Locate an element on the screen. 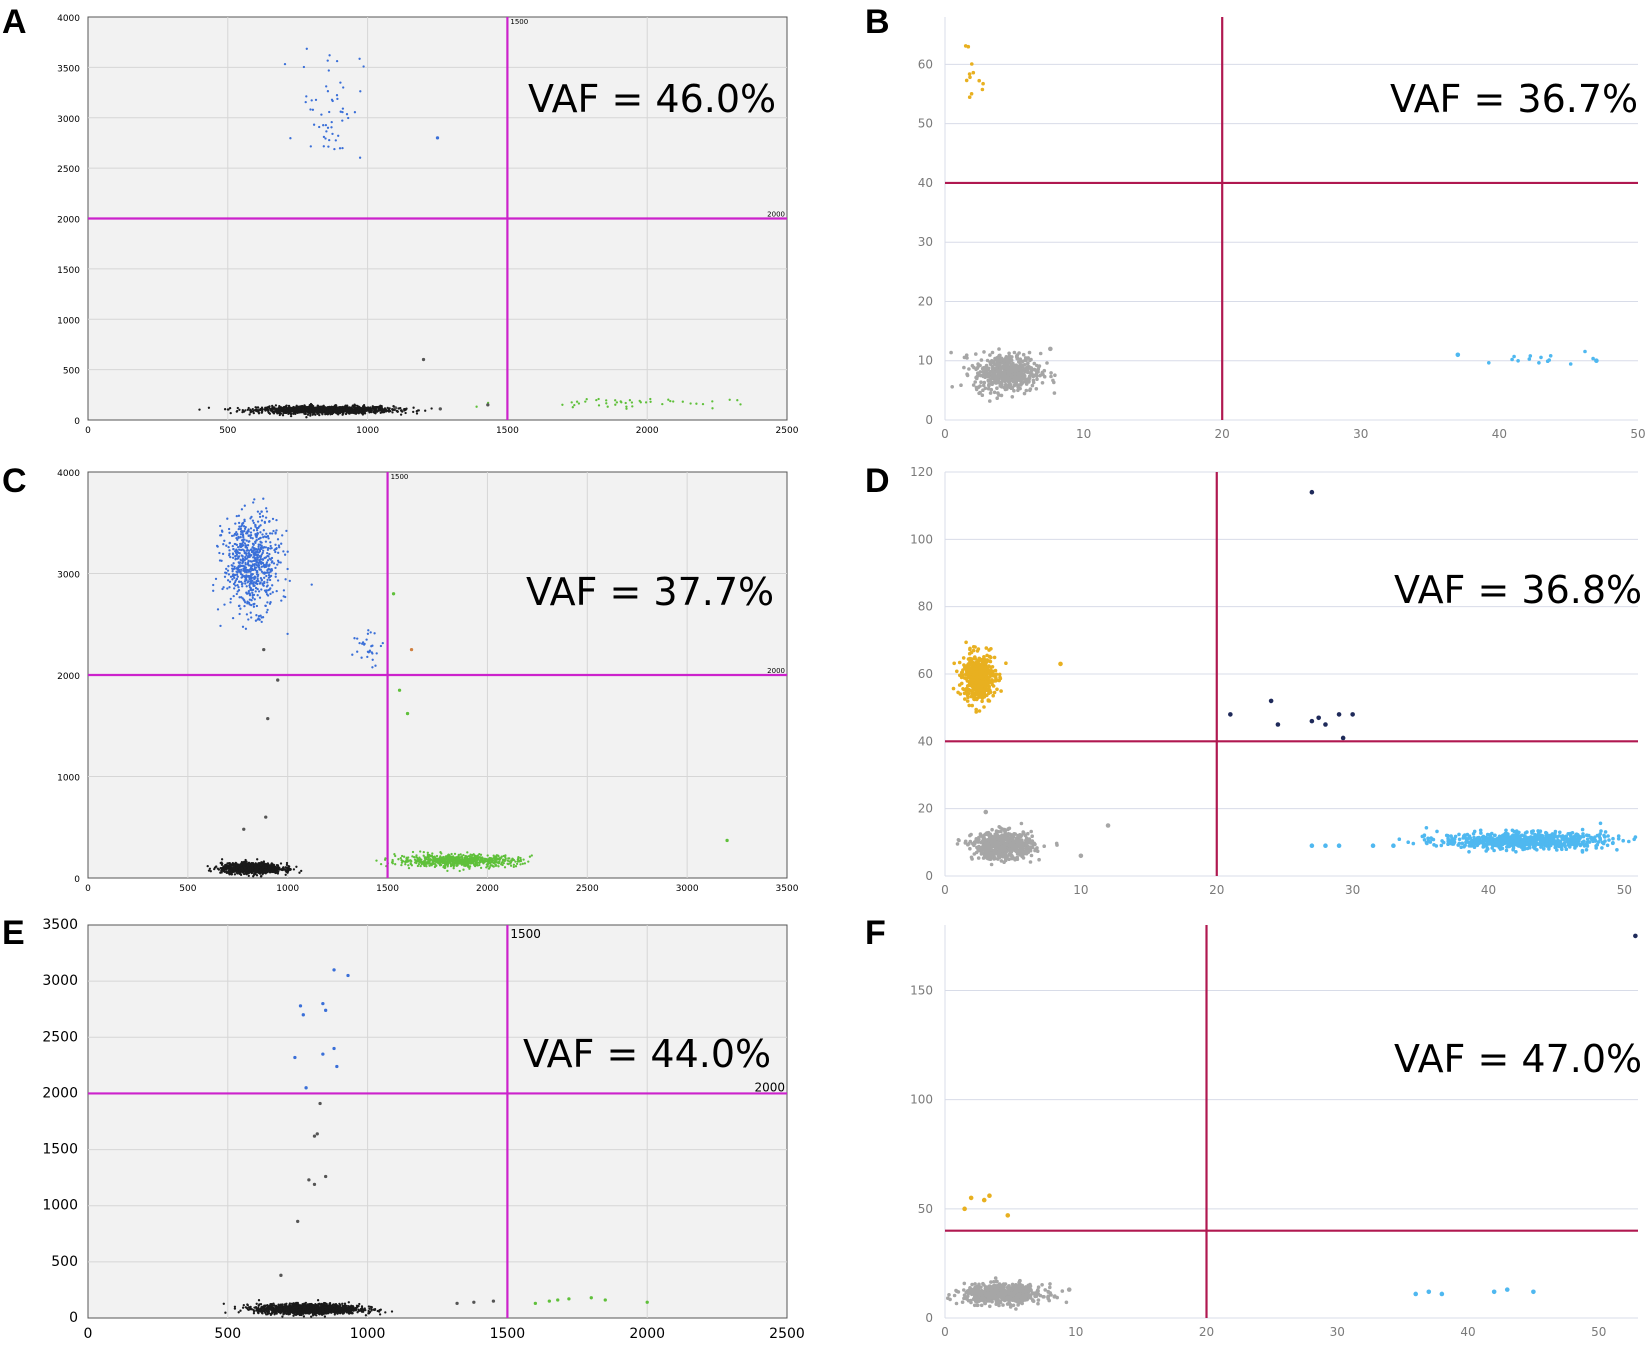 This screenshot has width=1648, height=1348. tick-label-x: 1500 is located at coordinates (507, 431).